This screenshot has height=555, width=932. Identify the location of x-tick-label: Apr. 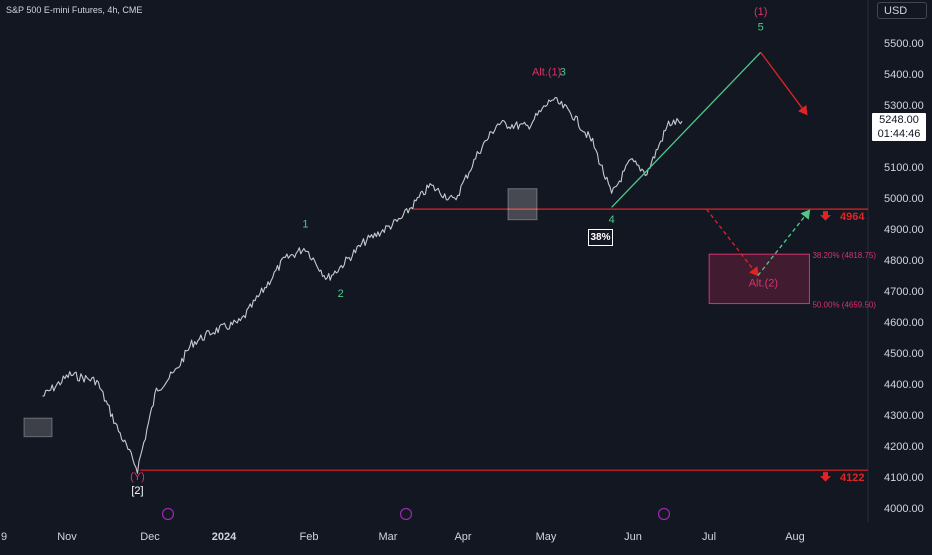
(462, 537).